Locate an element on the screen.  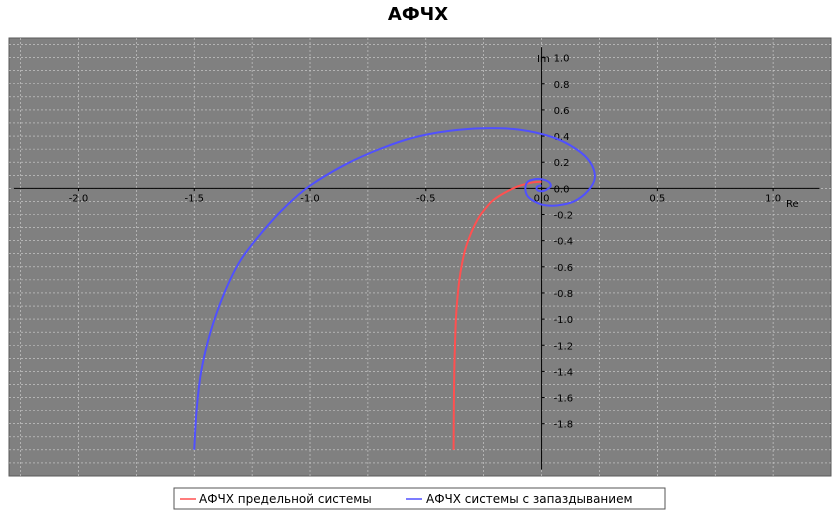
y-tick-label: -1.8 is located at coordinates (564, 425).